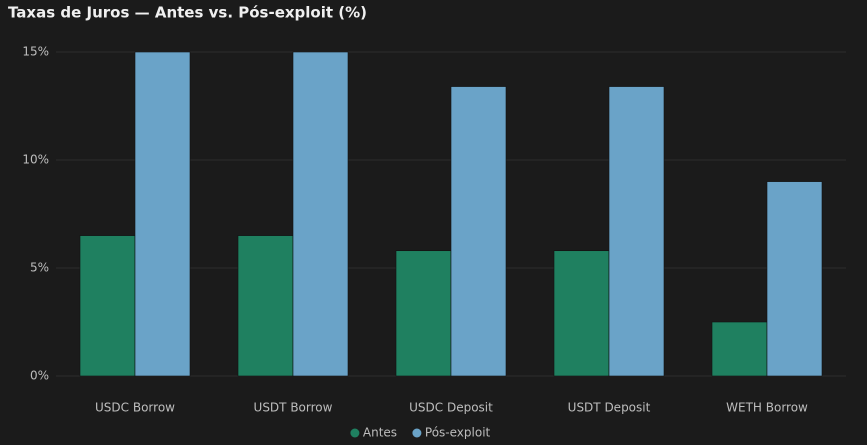 This screenshot has width=867, height=445. What do you see at coordinates (135, 408) in the screenshot?
I see `x-tick-label: USDC Borrow` at bounding box center [135, 408].